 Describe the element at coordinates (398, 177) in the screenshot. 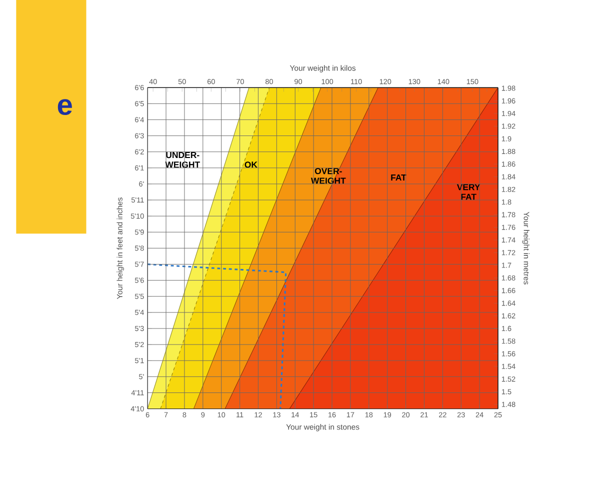

I see `annotation: FAT` at that location.